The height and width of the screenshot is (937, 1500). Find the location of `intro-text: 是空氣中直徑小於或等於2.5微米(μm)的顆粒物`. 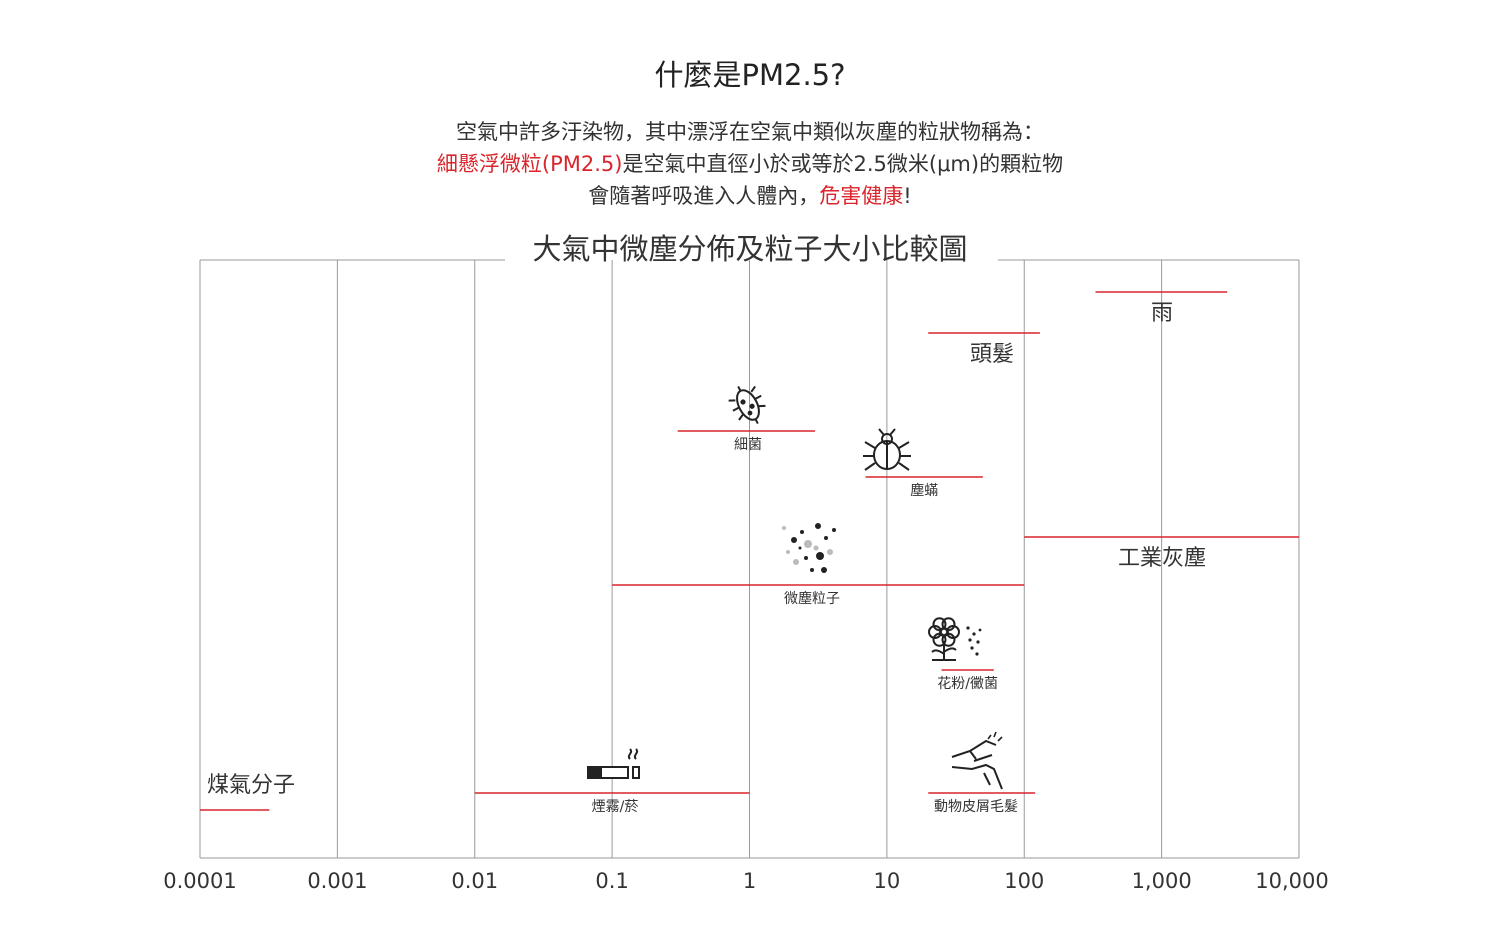

intro-text: 是空氣中直徑小於或等於2.5微米(μm)的顆粒物 is located at coordinates (843, 164).